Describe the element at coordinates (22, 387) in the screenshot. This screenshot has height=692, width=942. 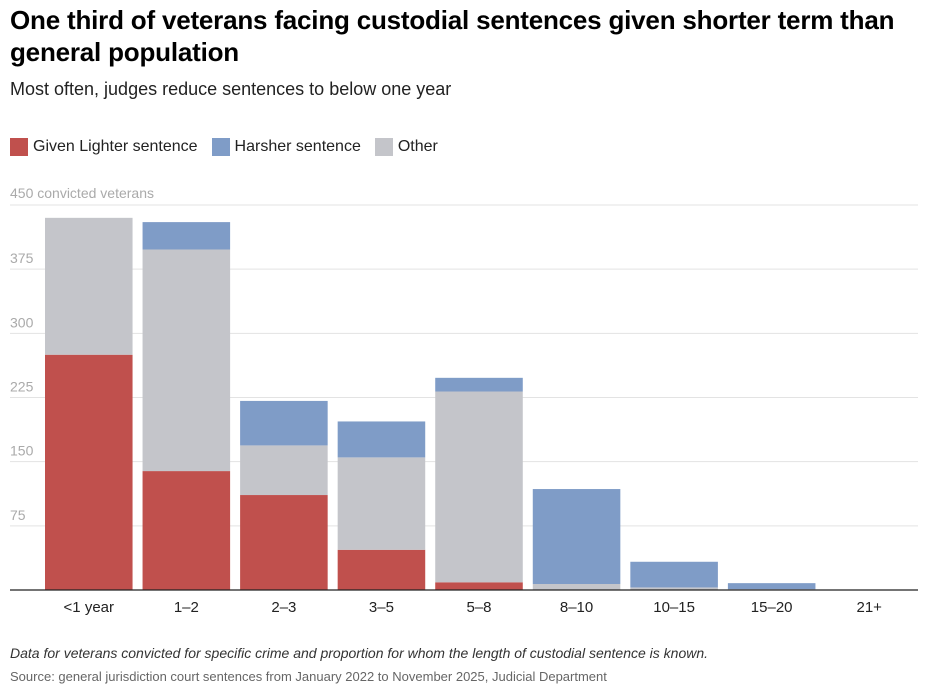
I see `y-tick-label: 225` at that location.